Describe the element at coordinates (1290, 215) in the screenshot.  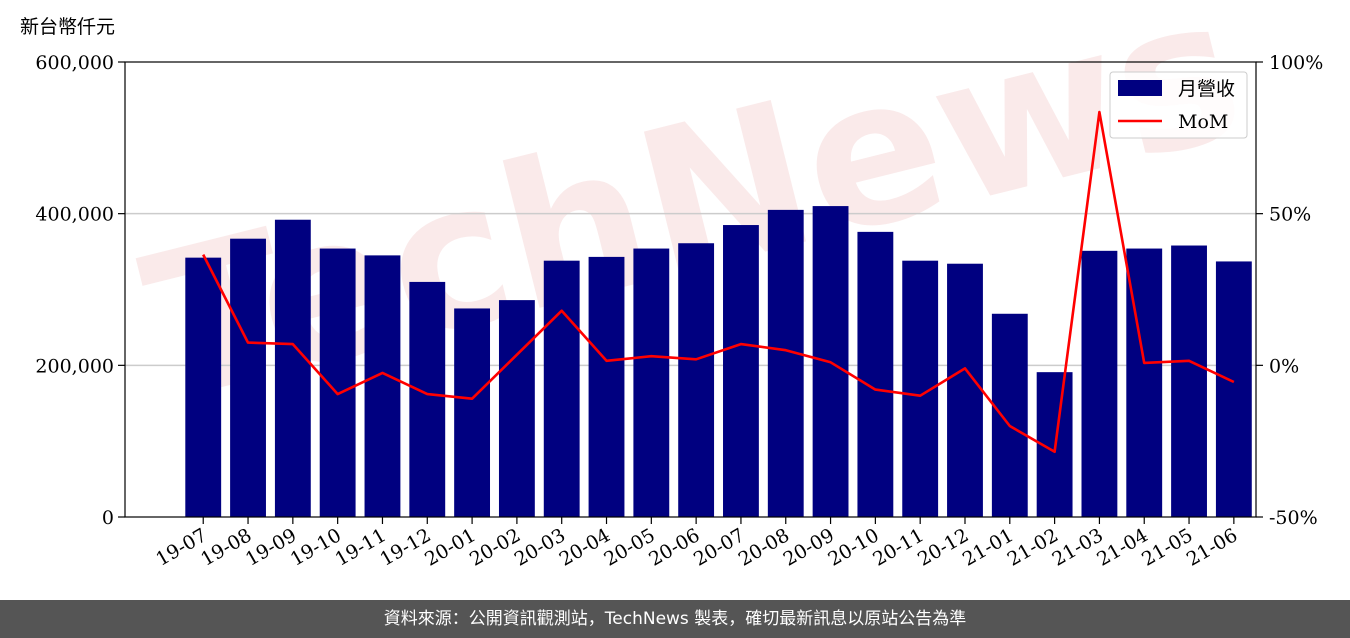
I see `right-tick-label: 50%` at that location.